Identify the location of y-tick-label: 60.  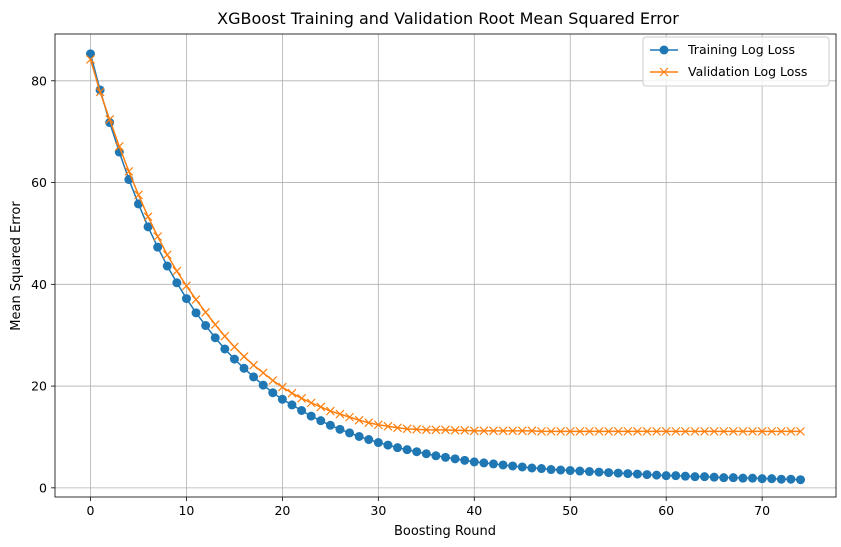
(39, 182).